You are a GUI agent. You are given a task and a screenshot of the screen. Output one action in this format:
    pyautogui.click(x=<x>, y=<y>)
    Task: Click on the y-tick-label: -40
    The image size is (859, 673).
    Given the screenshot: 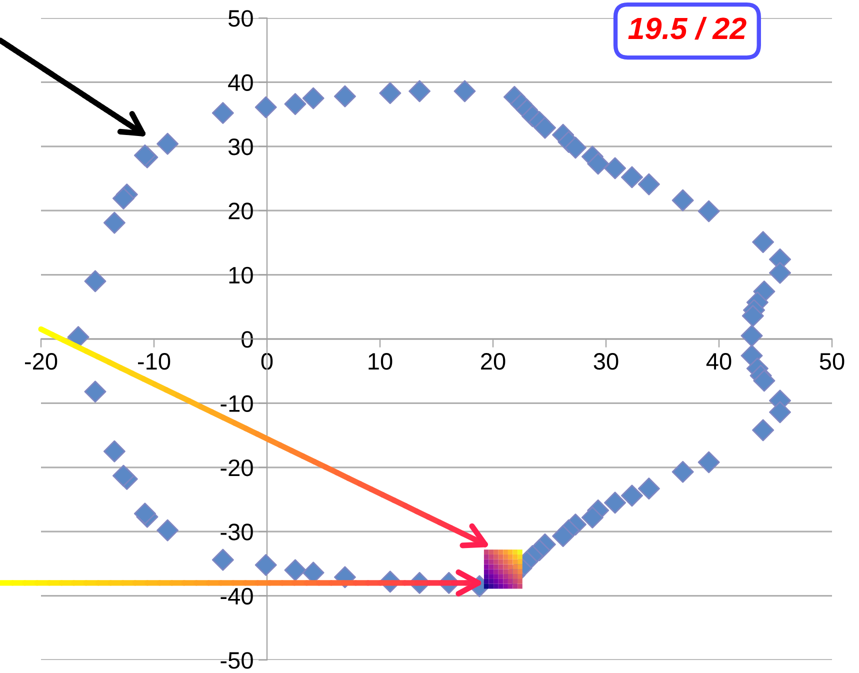 What is the action you would take?
    pyautogui.click(x=236, y=596)
    